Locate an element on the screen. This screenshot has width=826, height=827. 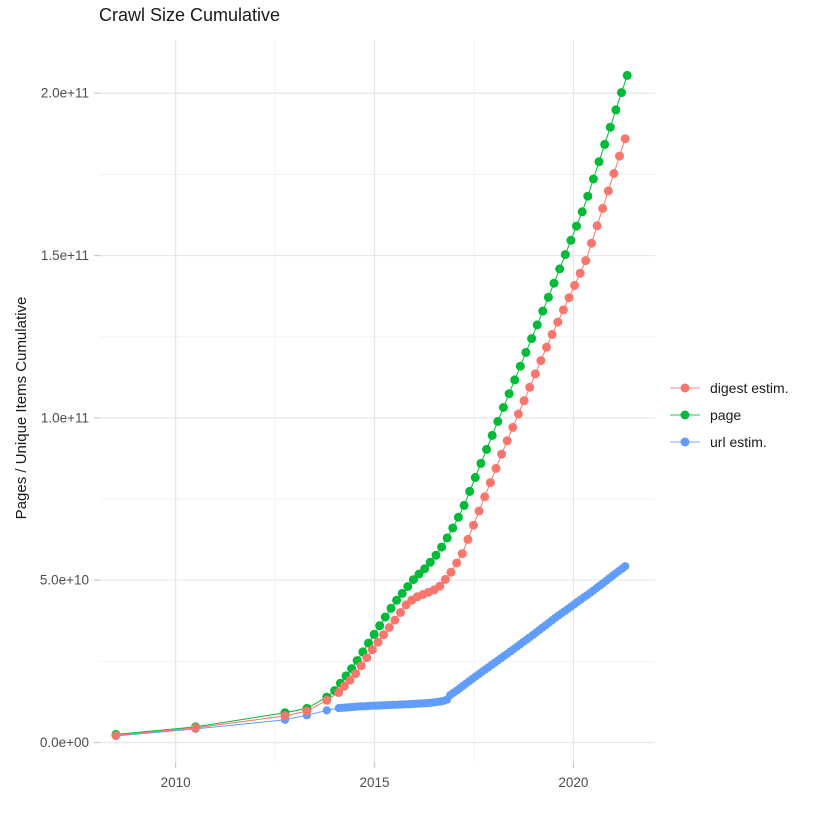
y-tick-label: 2.0e+11 is located at coordinates (65, 93).